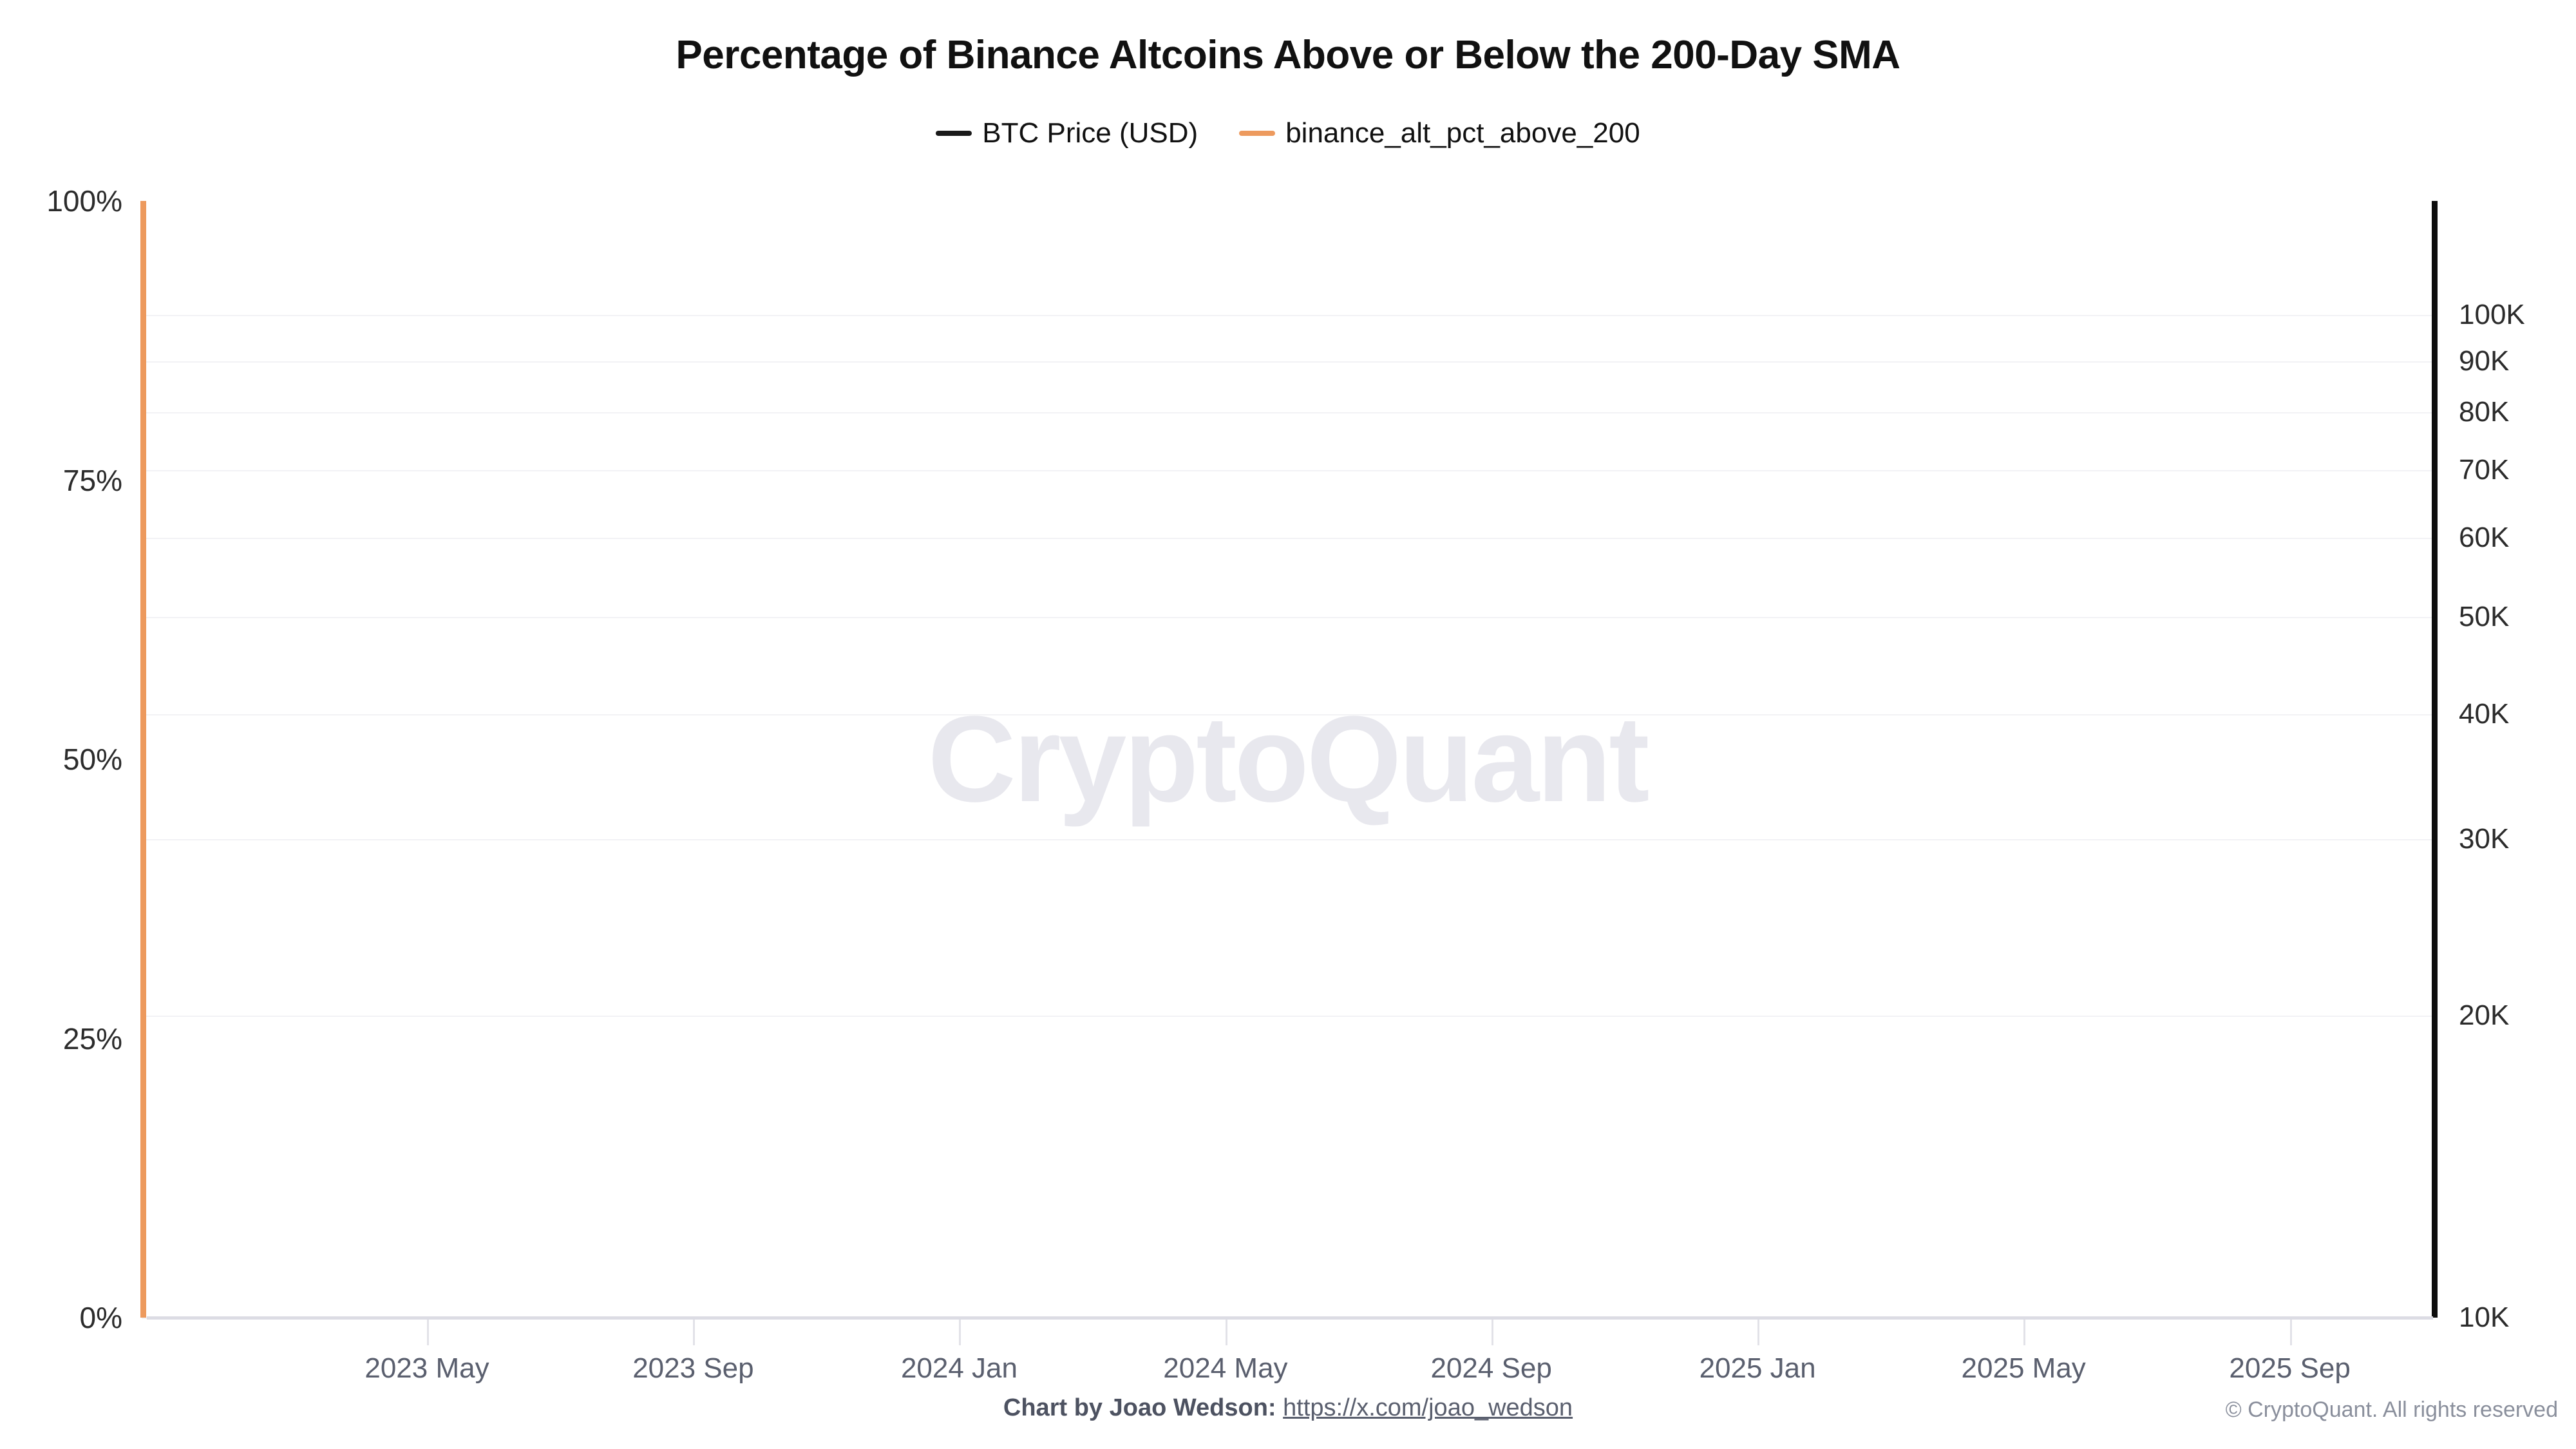  What do you see at coordinates (2485, 1318) in the screenshot?
I see `right-tick-label: 10K` at bounding box center [2485, 1318].